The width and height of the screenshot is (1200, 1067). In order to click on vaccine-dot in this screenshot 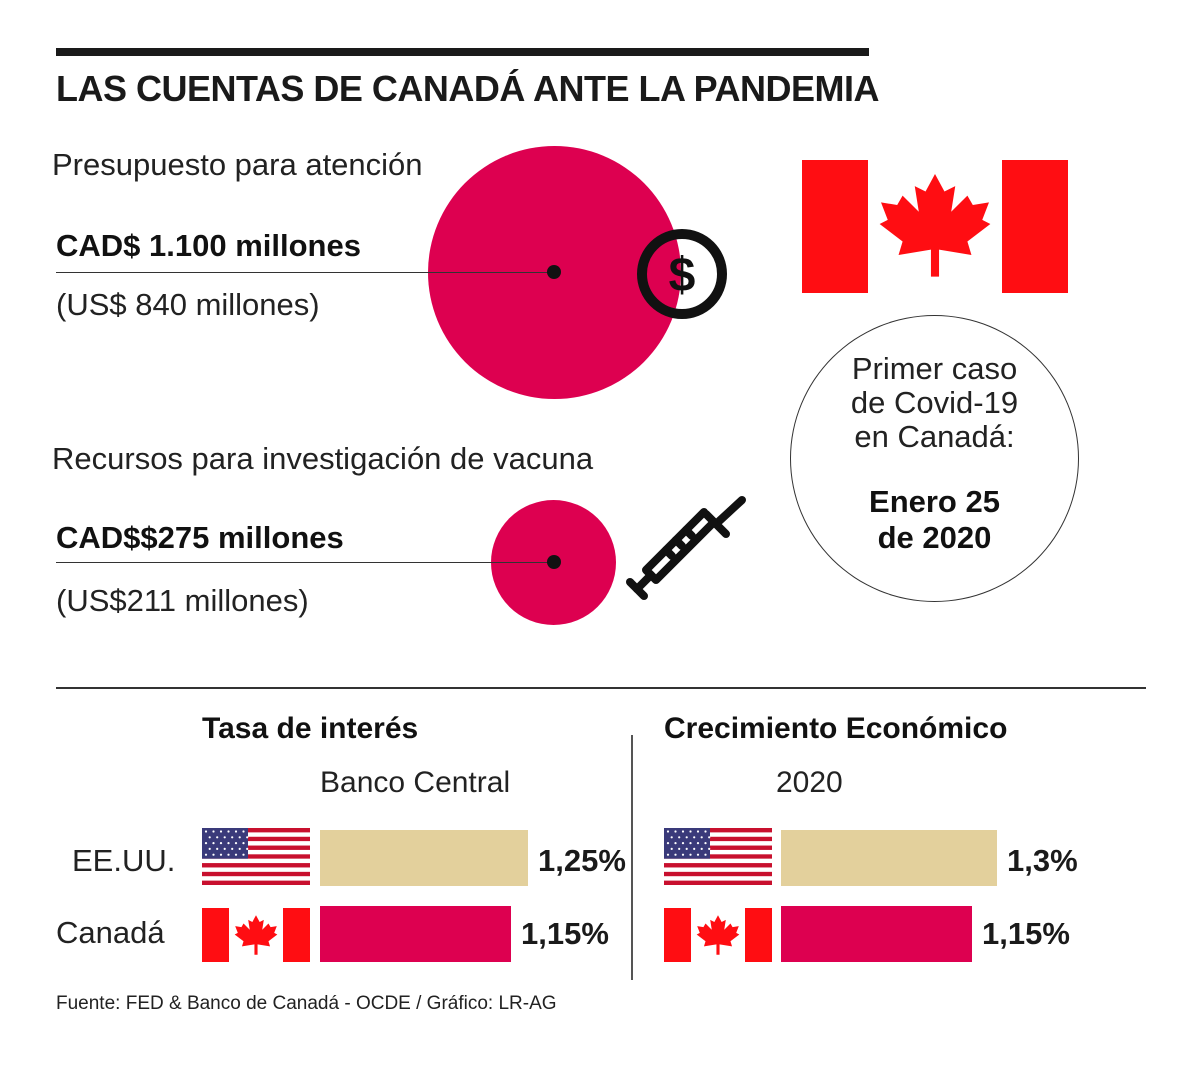, I will do `click(554, 562)`.